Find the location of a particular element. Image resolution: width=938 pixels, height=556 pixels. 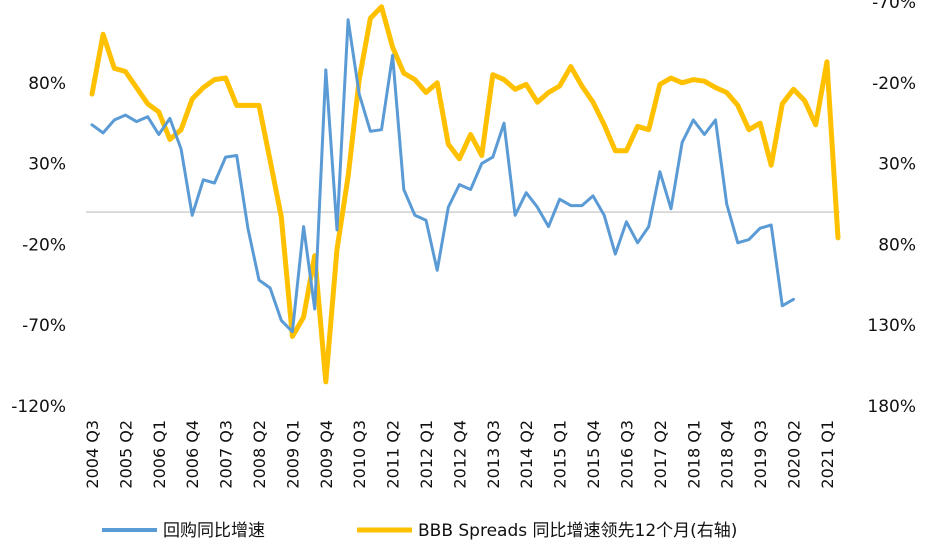

x-tick-label: 2018 Q4 is located at coordinates (727, 454).